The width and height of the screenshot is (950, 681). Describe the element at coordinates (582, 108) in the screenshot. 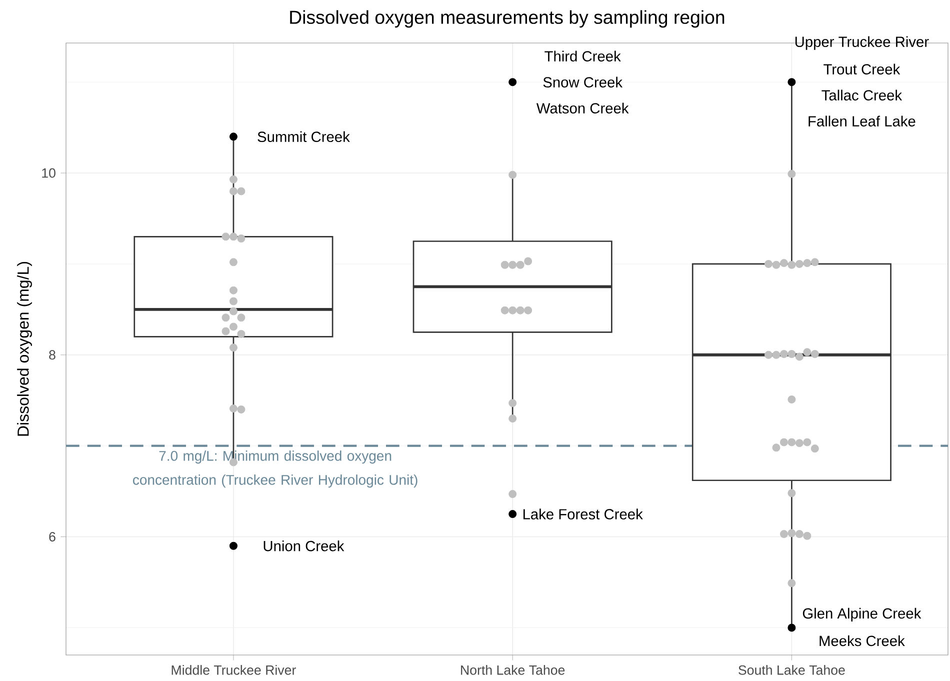

I see `annotation: Watson Creek` at that location.